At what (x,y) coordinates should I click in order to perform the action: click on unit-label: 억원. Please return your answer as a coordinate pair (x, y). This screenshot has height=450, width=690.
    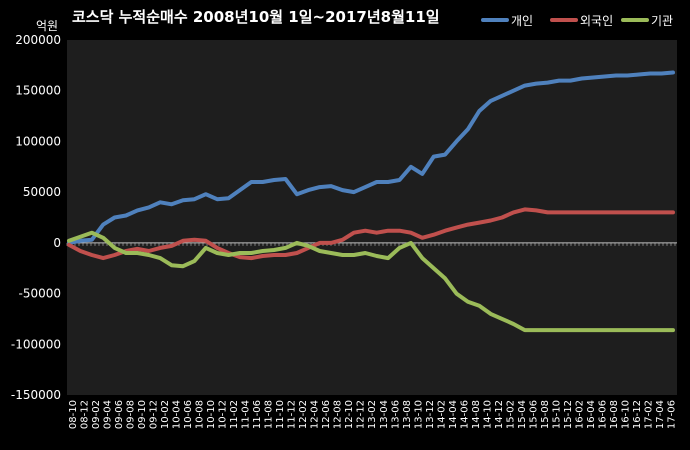
    Looking at the image, I should click on (47, 26).